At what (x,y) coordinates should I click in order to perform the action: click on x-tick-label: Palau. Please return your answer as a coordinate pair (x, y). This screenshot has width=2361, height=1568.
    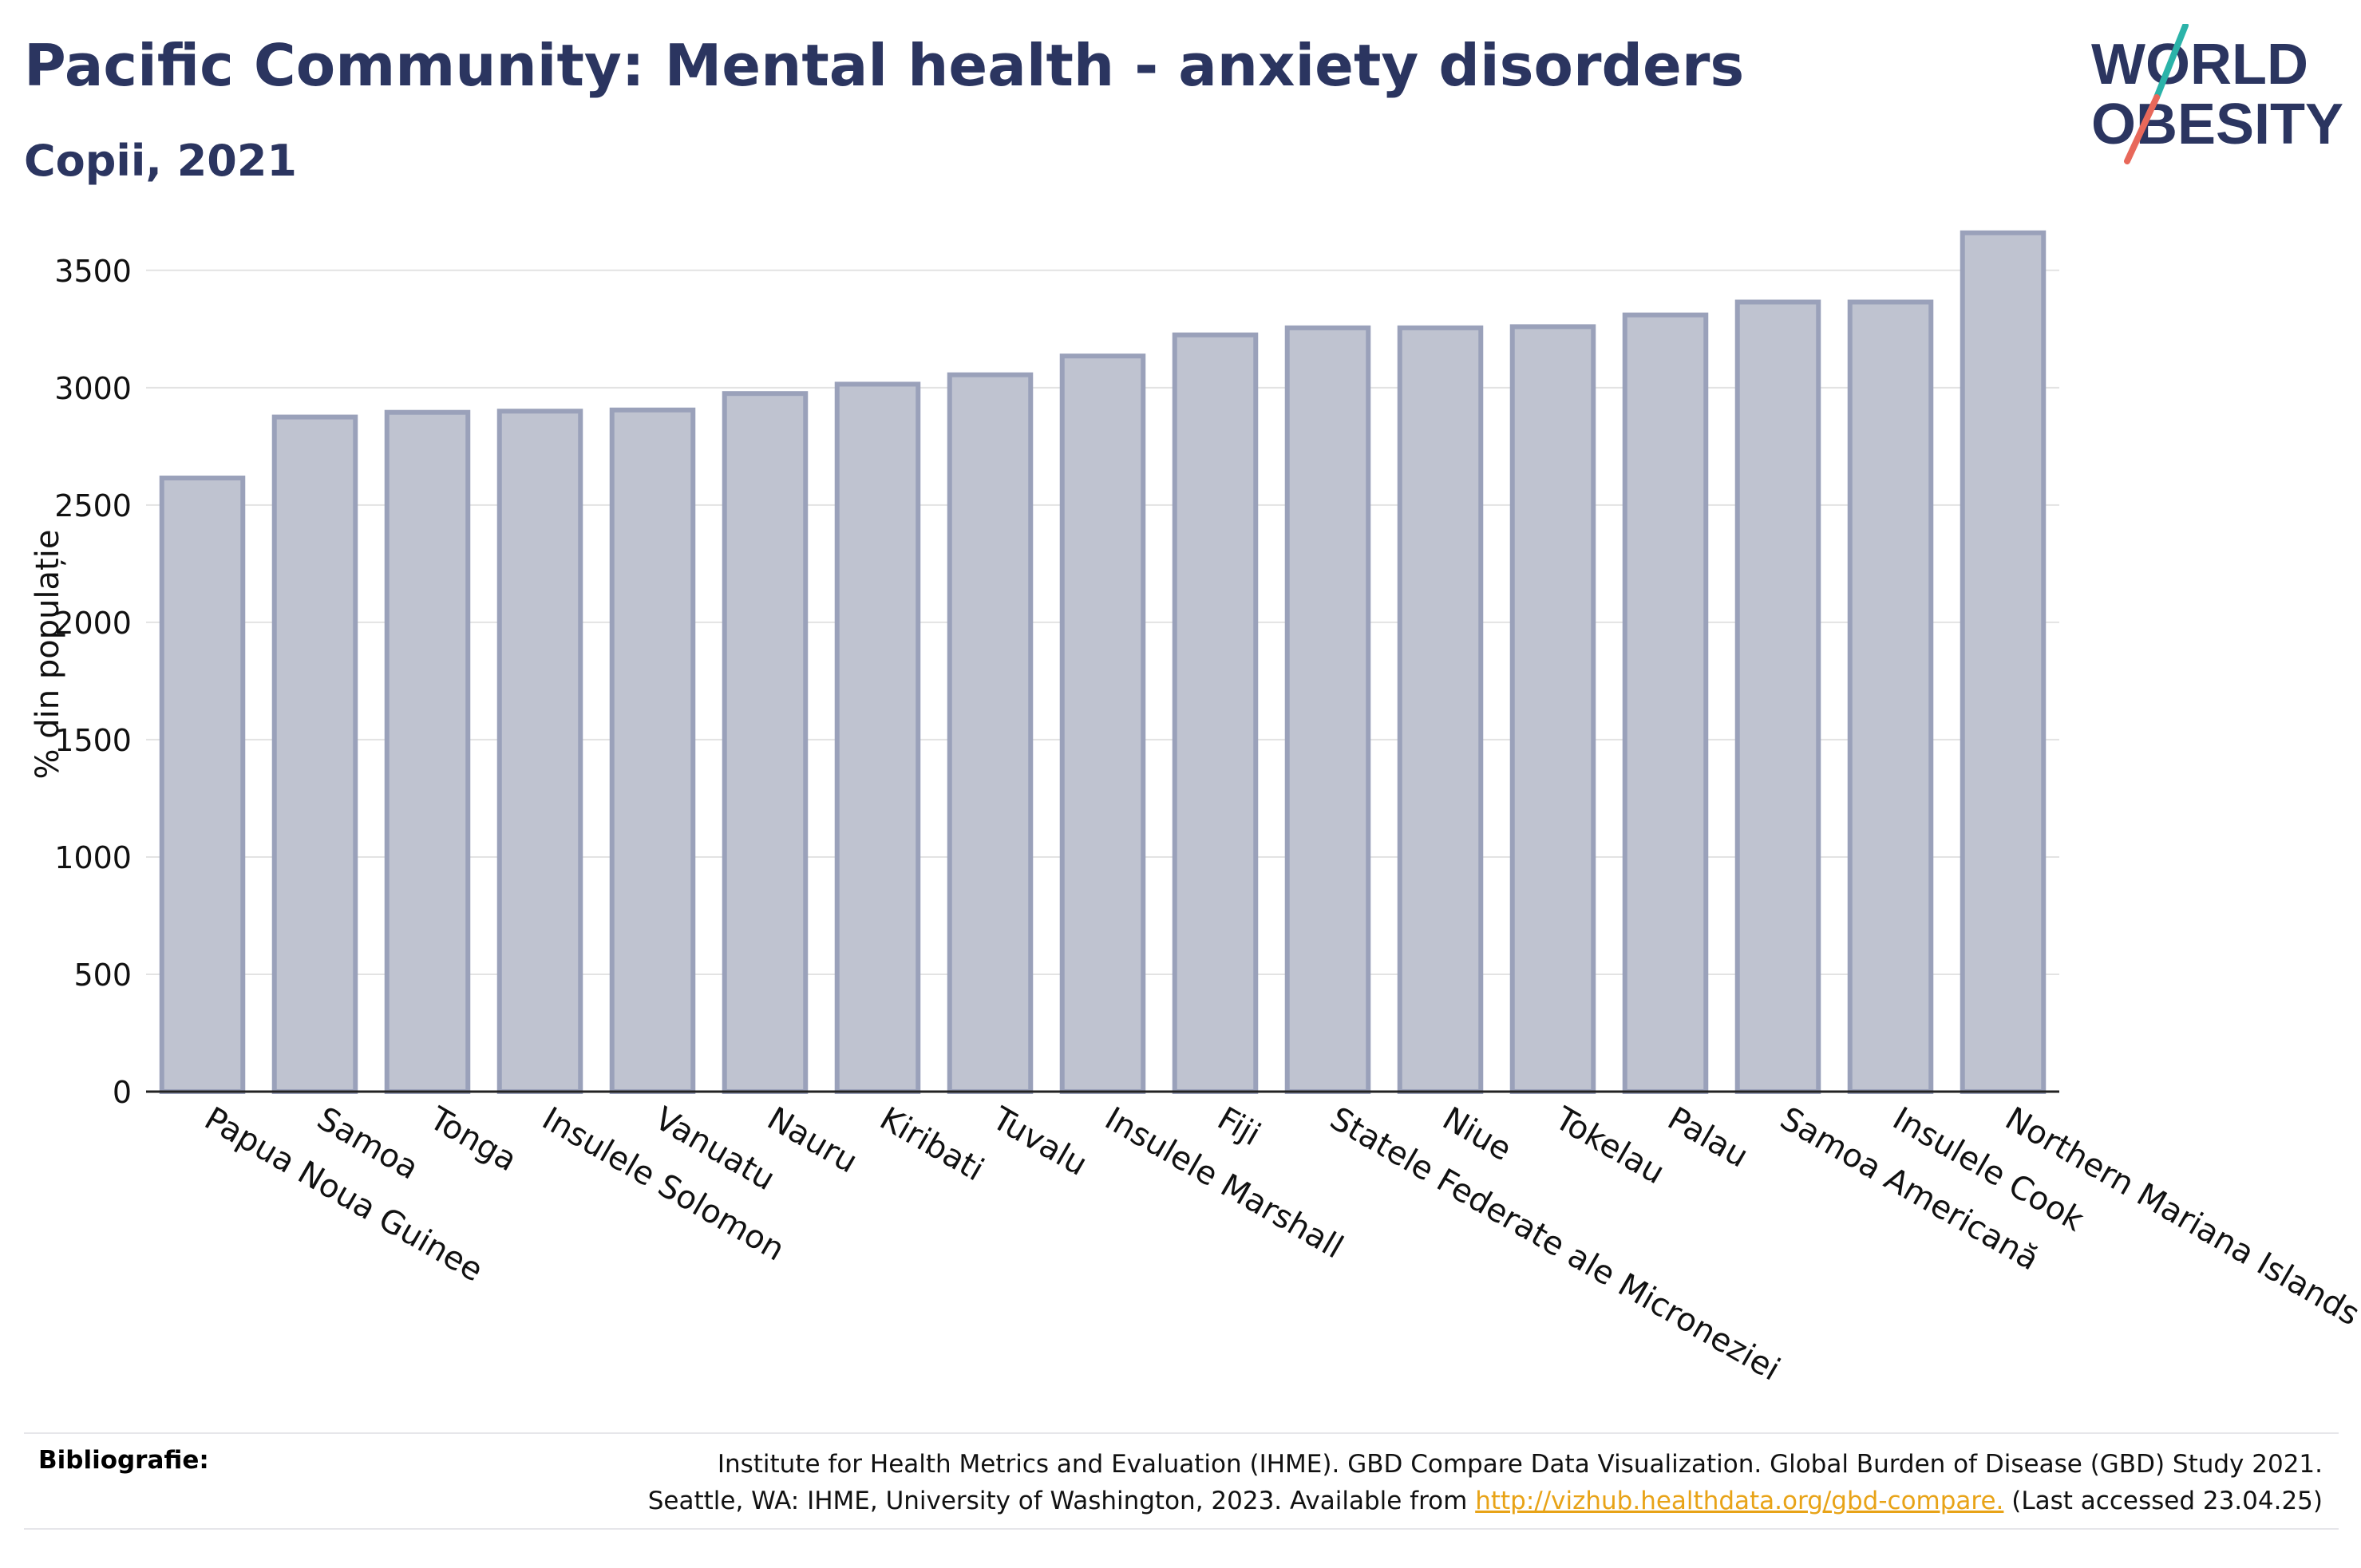
    Looking at the image, I should click on (1708, 1137).